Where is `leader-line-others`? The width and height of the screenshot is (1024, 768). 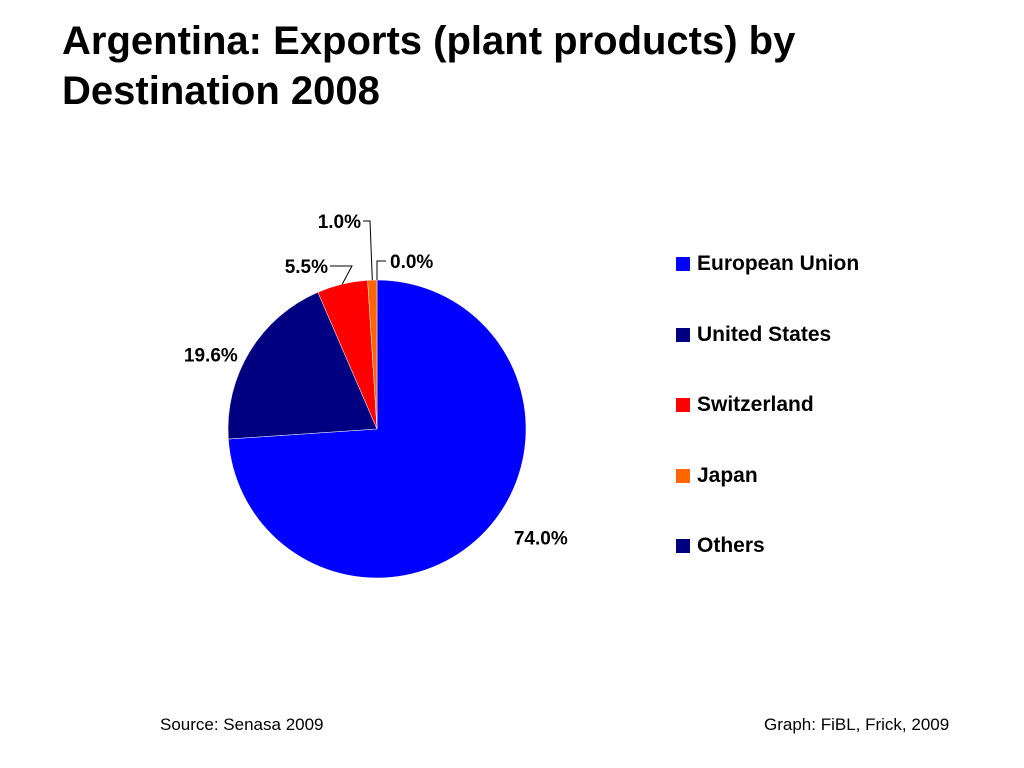
leader-line-others is located at coordinates (381, 270).